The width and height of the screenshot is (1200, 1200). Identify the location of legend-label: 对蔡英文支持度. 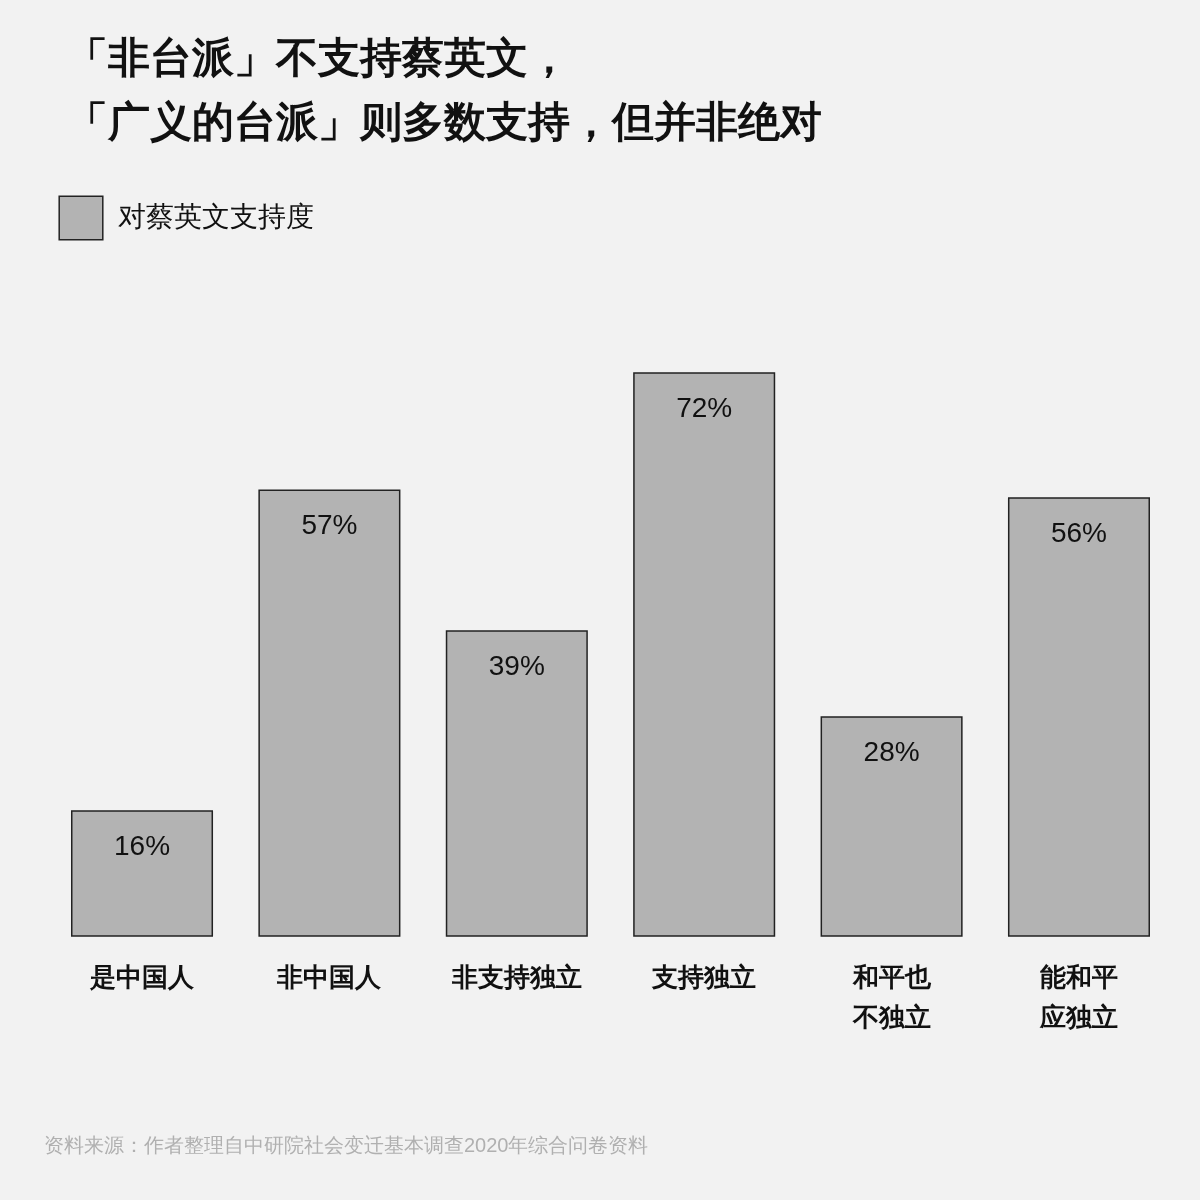
(216, 216).